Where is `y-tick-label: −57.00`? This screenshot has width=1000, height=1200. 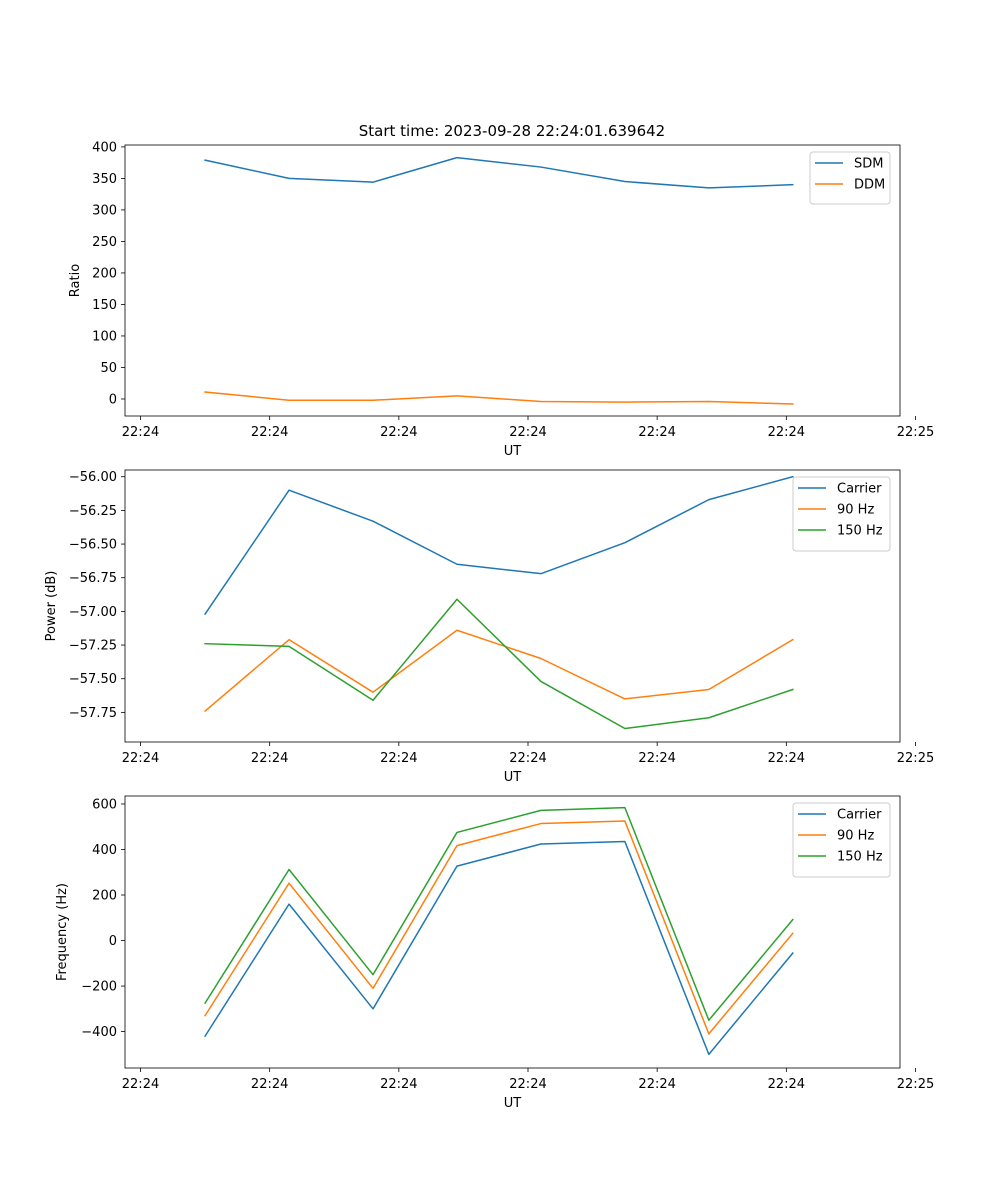 y-tick-label: −57.00 is located at coordinates (93, 612).